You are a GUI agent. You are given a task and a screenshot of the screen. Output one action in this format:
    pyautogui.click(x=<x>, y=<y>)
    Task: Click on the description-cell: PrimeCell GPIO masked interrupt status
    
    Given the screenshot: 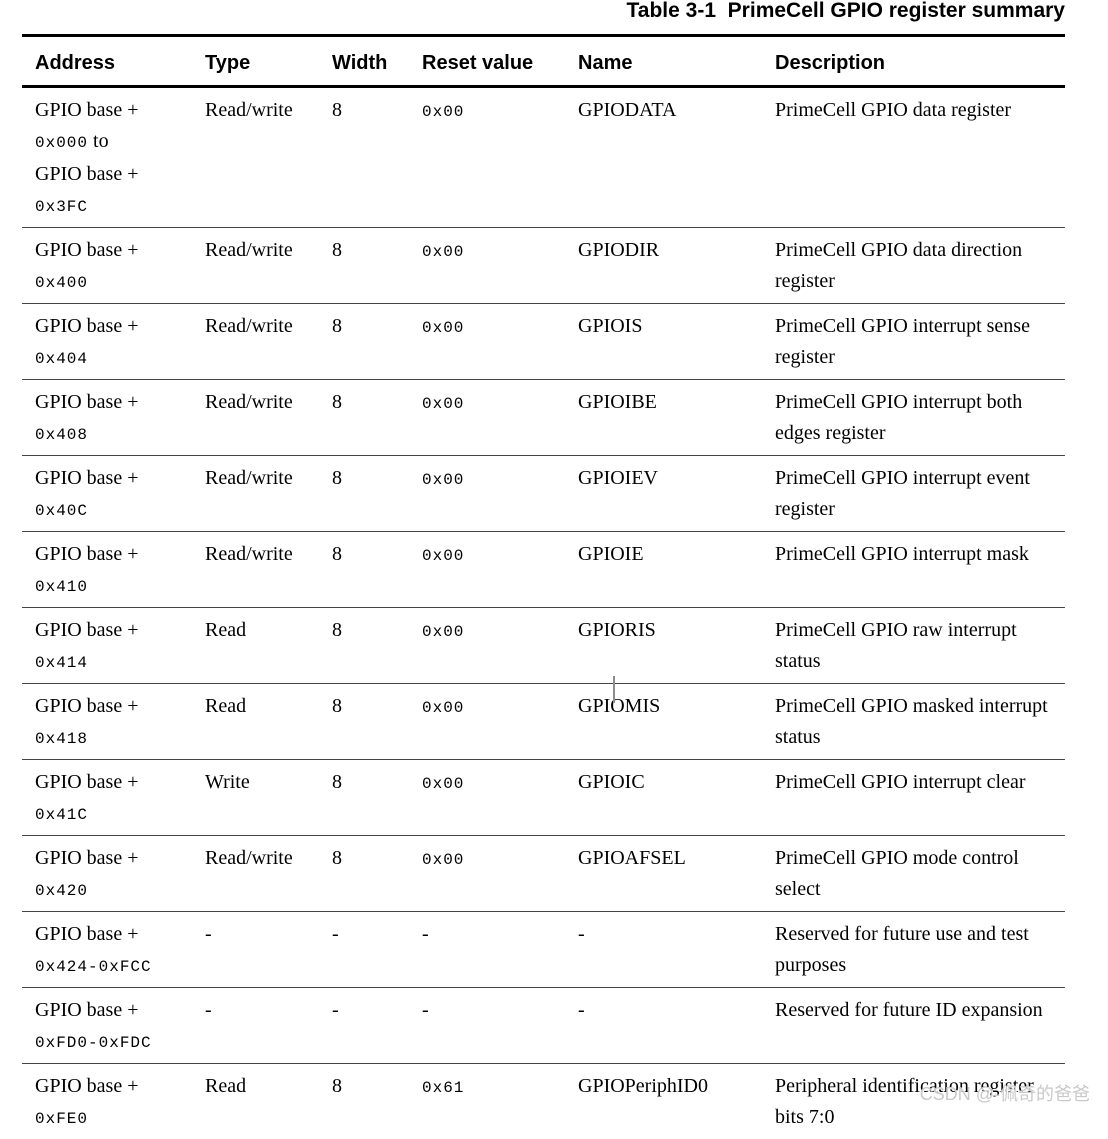 What is the action you would take?
    pyautogui.click(x=920, y=722)
    